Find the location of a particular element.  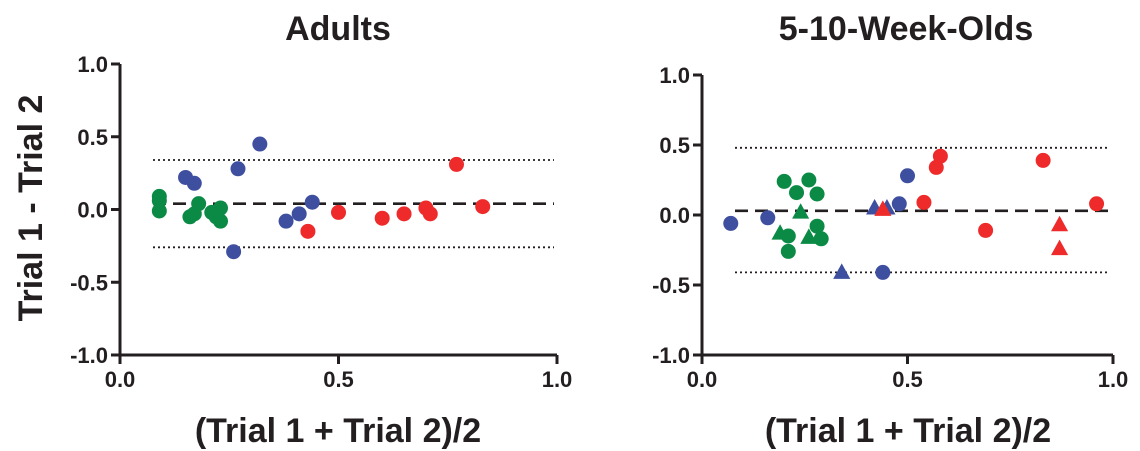

panel-title: 5-10-Week-Olds is located at coordinates (906, 29).